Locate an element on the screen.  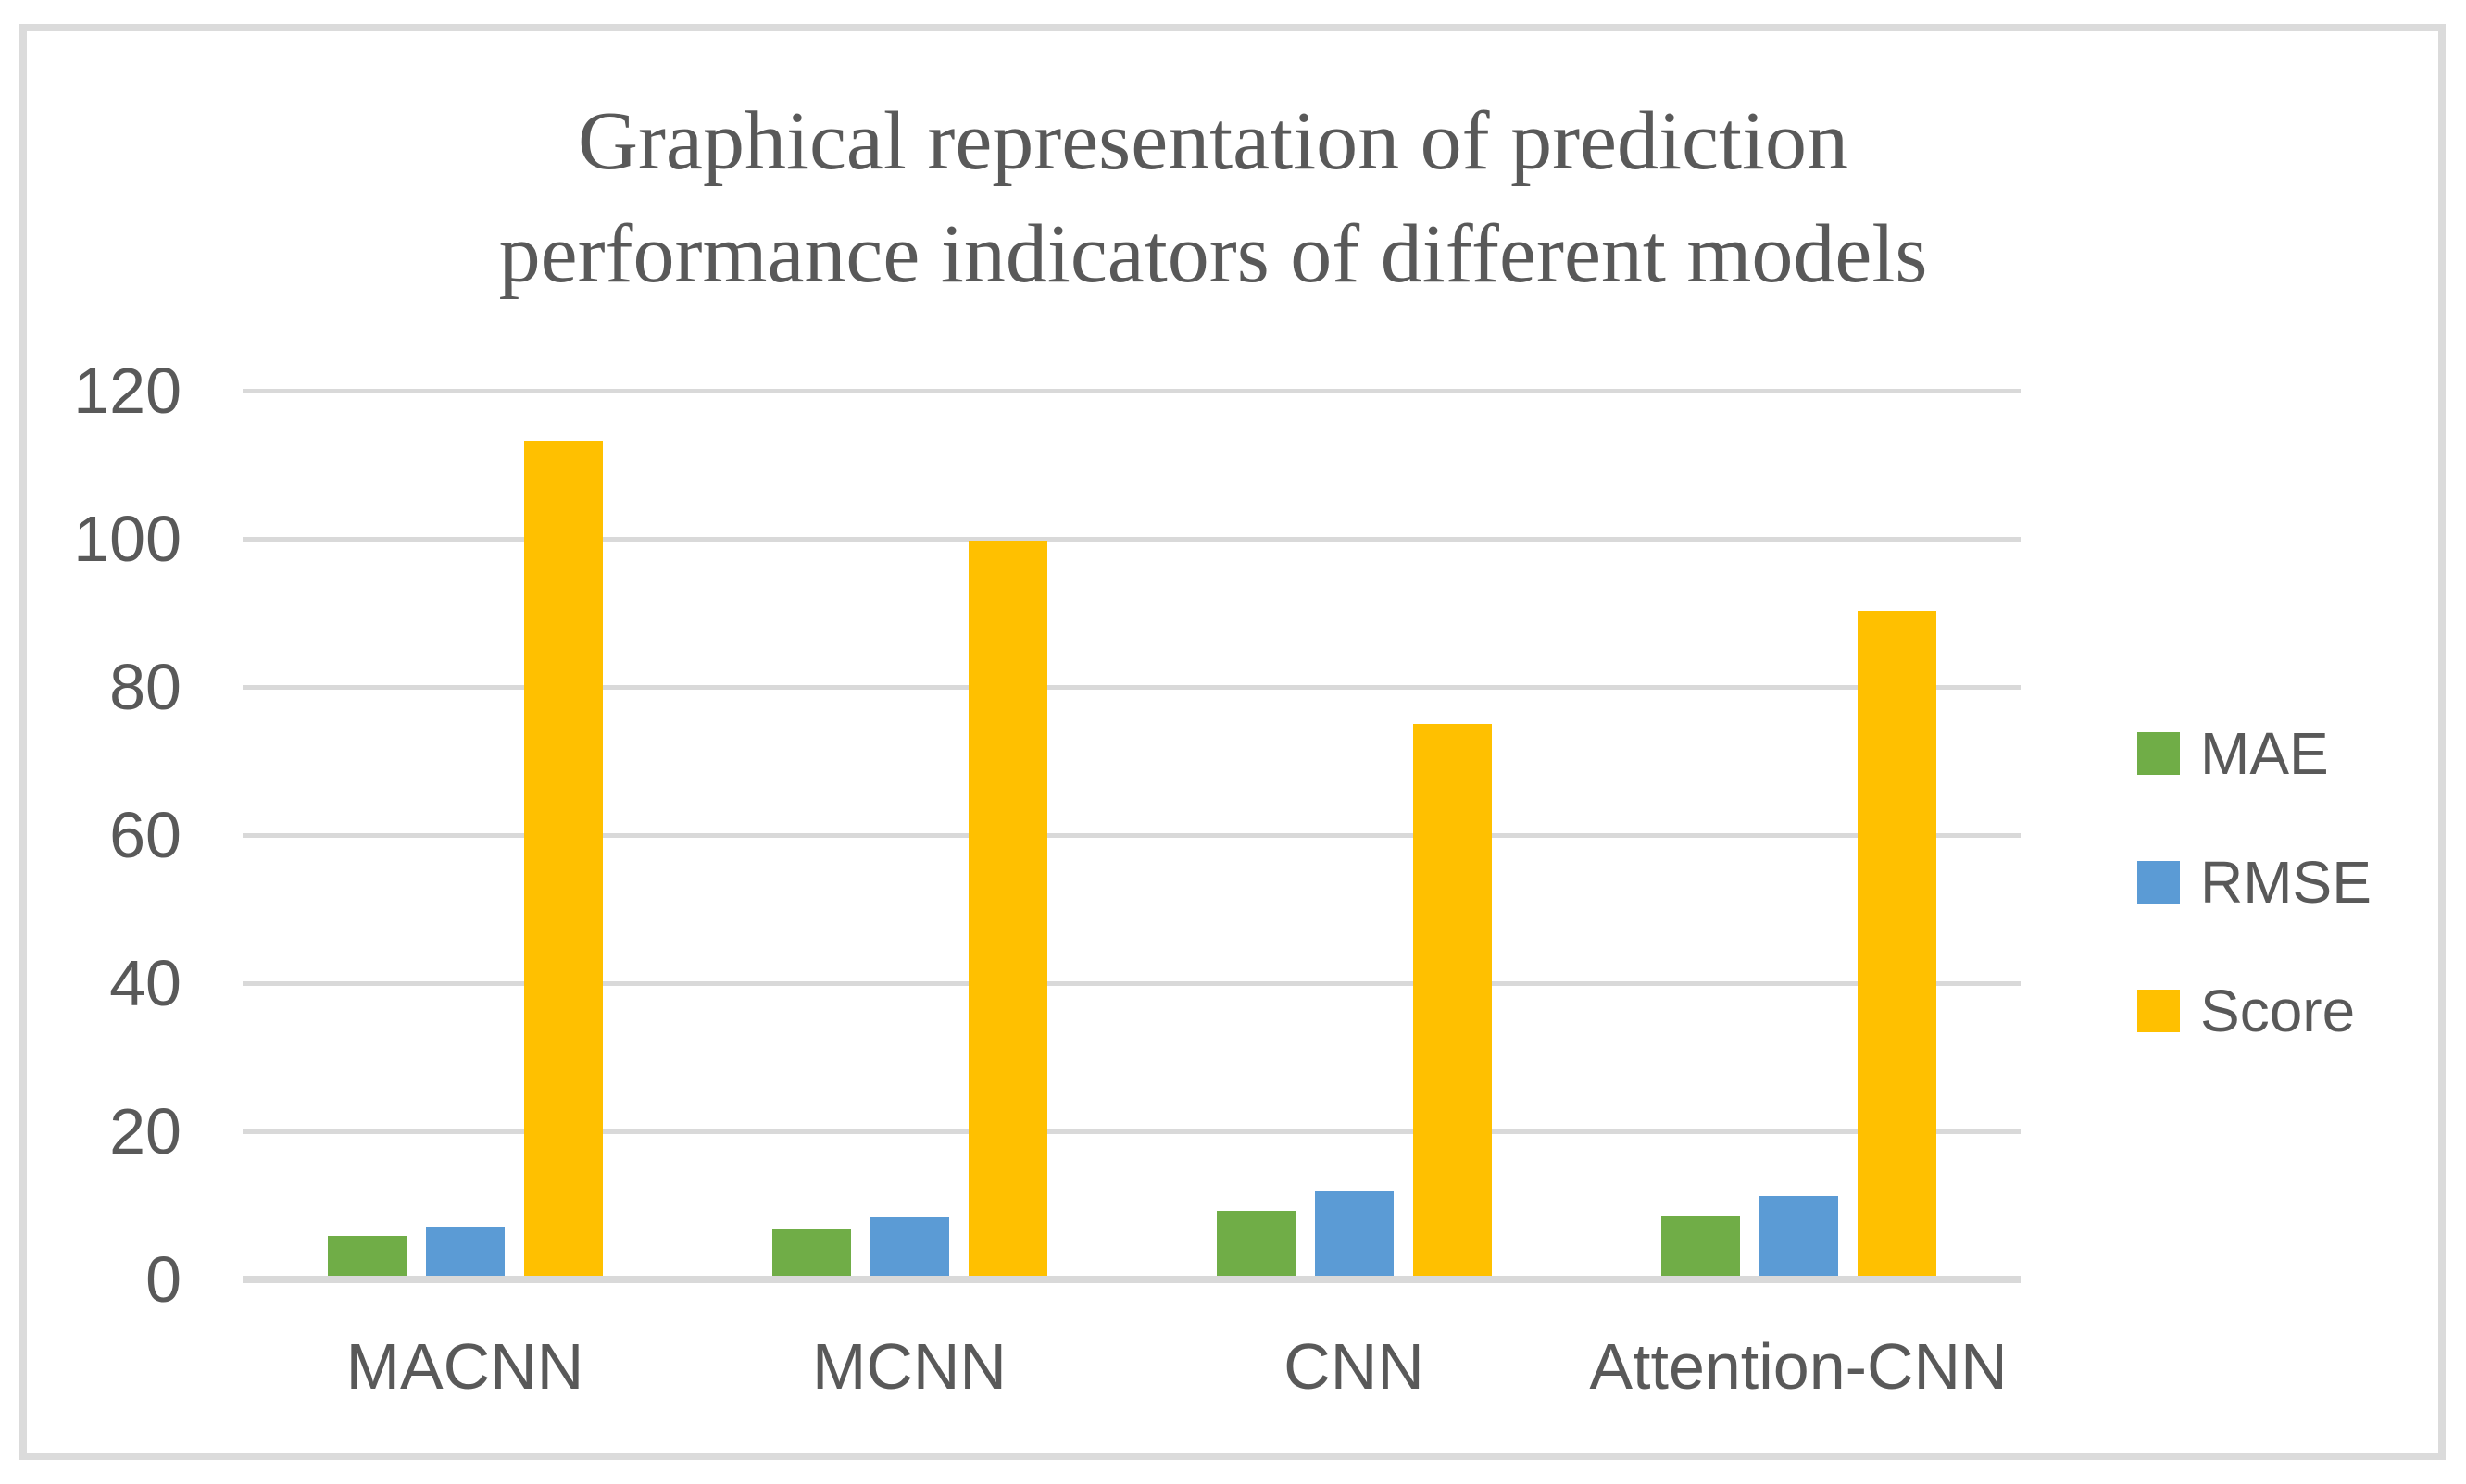
legend-item-rmse: RMSE is located at coordinates (2254, 882).